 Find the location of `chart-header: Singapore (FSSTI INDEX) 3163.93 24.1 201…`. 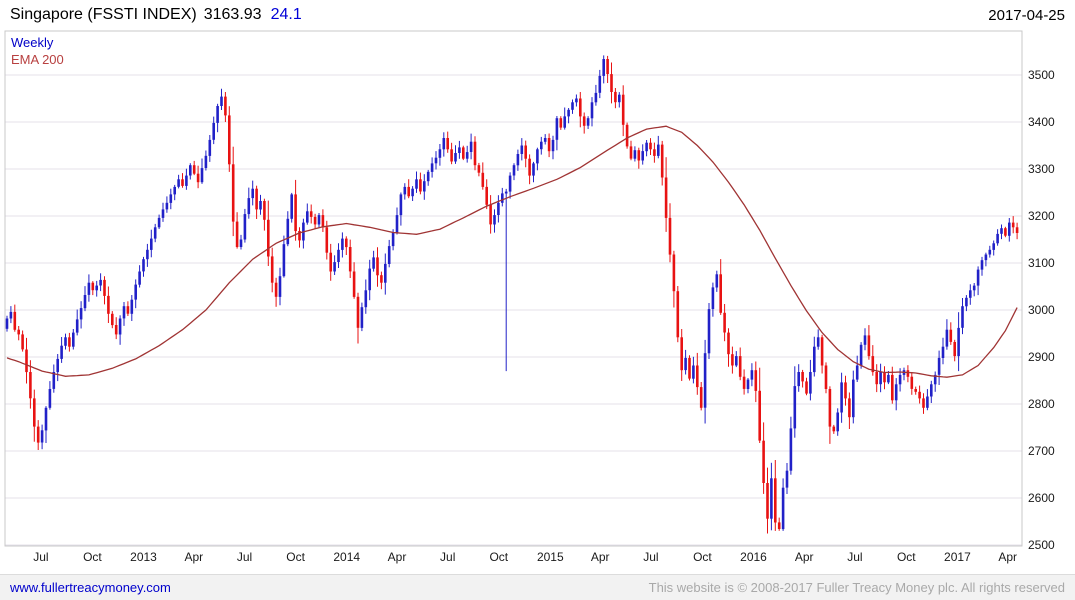

chart-header: Singapore (FSSTI INDEX) 3163.93 24.1 201… is located at coordinates (537, 15).